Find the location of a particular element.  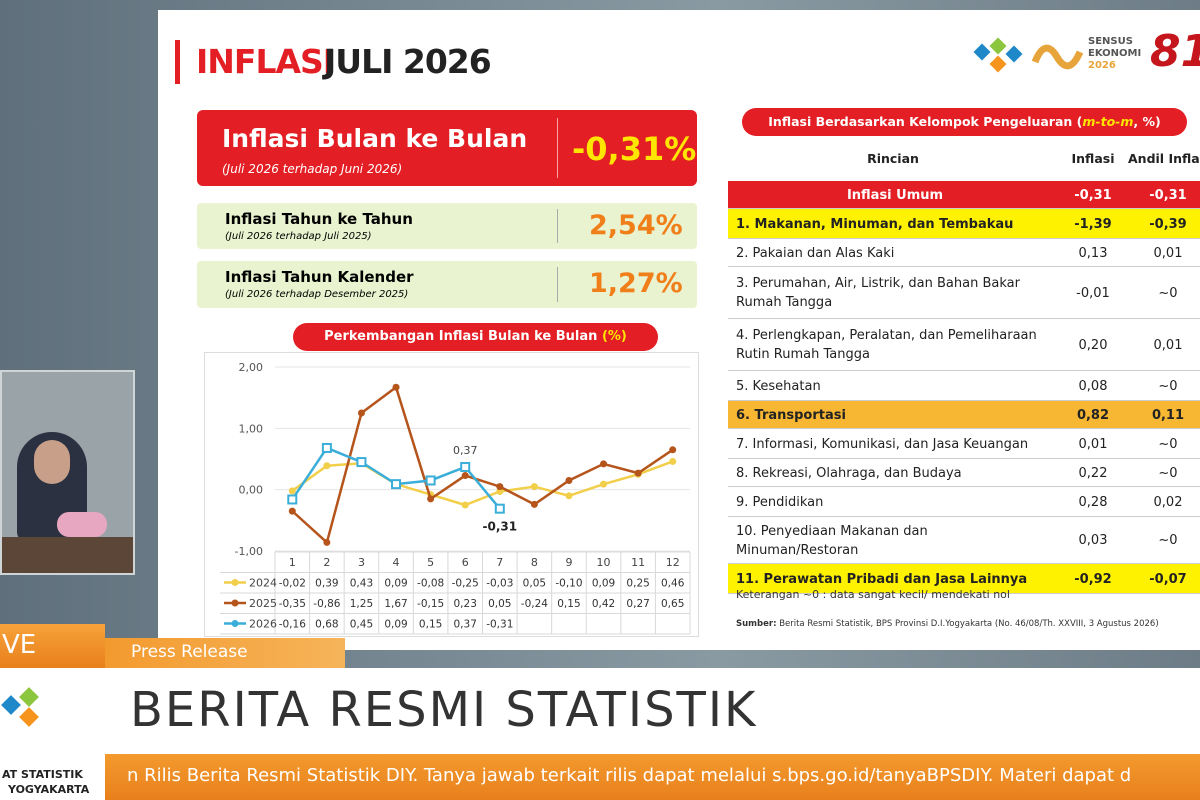

table-cell: 0,01 is located at coordinates (1168, 253).